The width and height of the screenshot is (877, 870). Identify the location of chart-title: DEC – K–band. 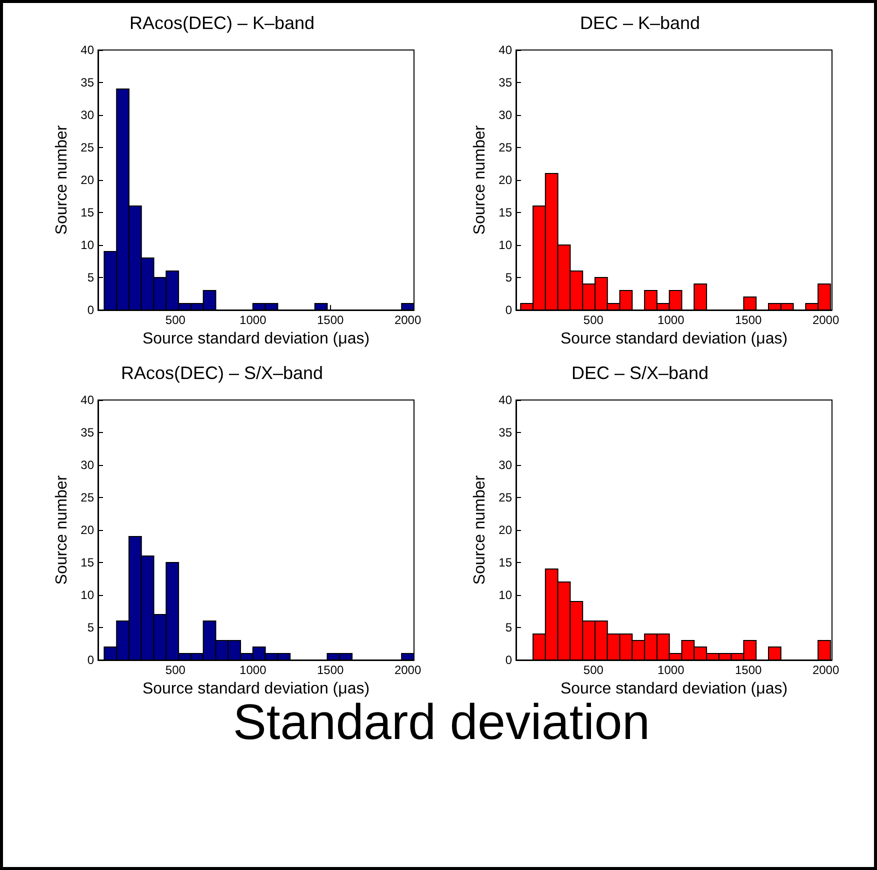
(640, 23).